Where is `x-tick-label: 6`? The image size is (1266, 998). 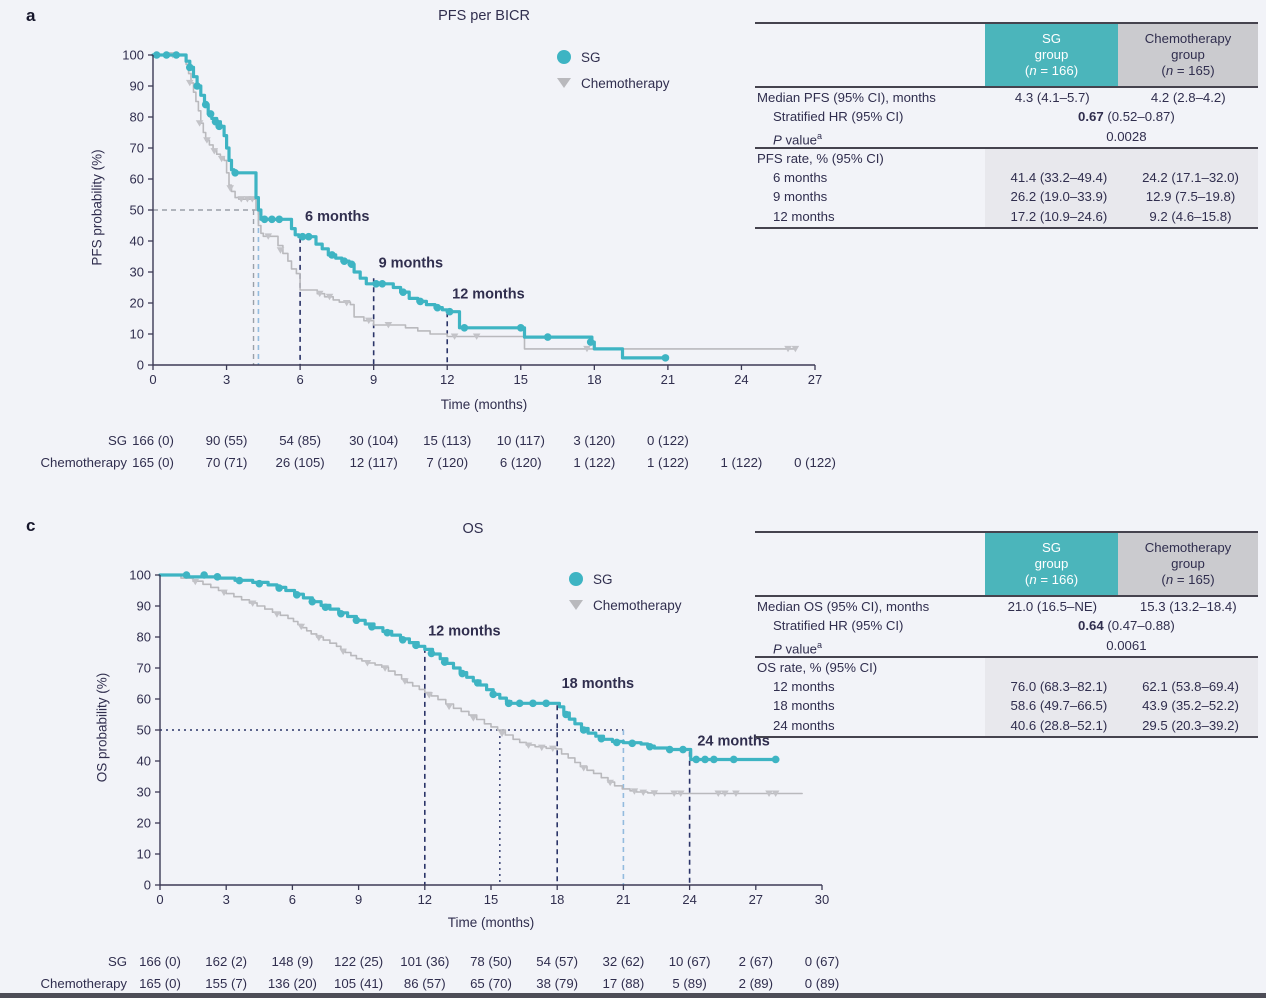 x-tick-label: 6 is located at coordinates (299, 379).